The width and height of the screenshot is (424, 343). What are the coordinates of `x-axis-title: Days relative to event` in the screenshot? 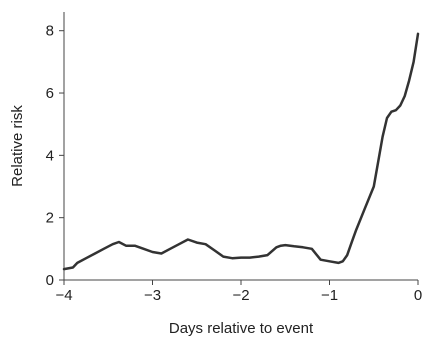 It's located at (241, 328).